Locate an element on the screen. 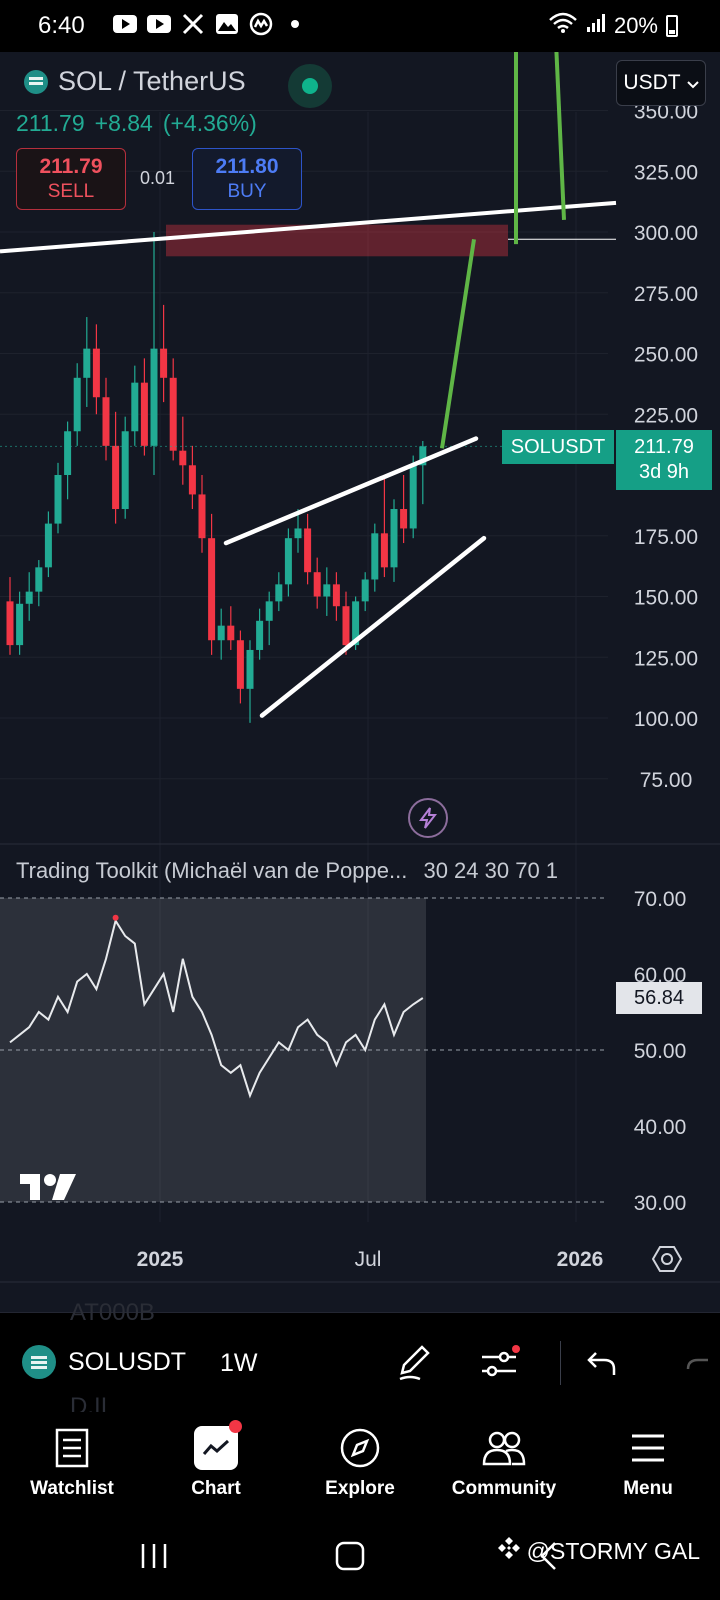 The image size is (720, 1600). price-tick-label: 250.00 is located at coordinates (666, 355).